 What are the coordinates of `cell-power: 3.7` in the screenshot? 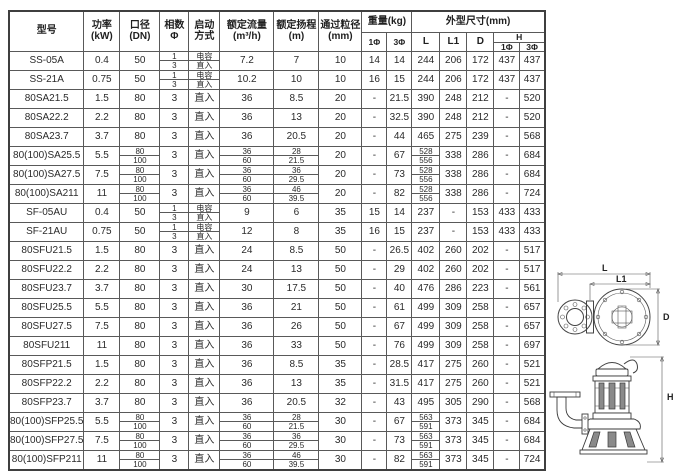 It's located at (102, 403).